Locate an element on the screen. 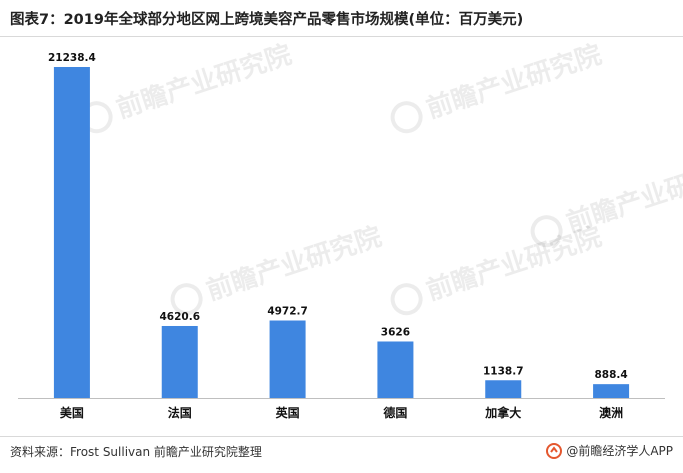 The image size is (683, 473). brand-credit: @前瞻经济学人APP is located at coordinates (609, 450).